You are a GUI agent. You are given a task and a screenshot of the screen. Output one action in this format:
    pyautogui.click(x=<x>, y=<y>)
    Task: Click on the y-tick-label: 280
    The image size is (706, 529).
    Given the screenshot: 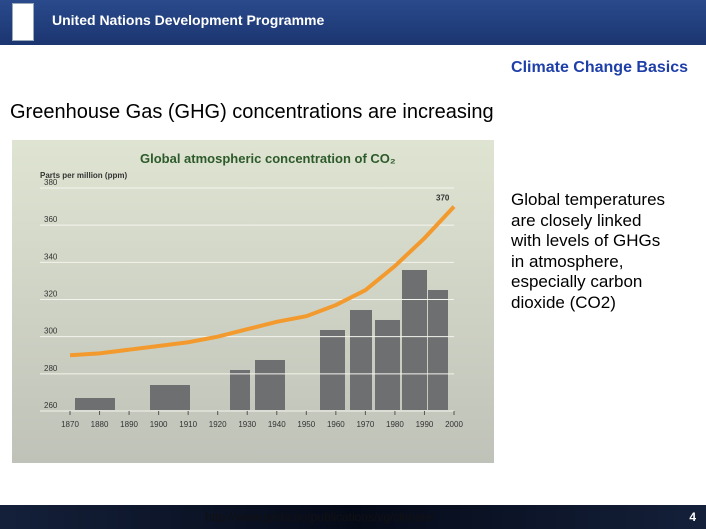 What is the action you would take?
    pyautogui.click(x=51, y=368)
    